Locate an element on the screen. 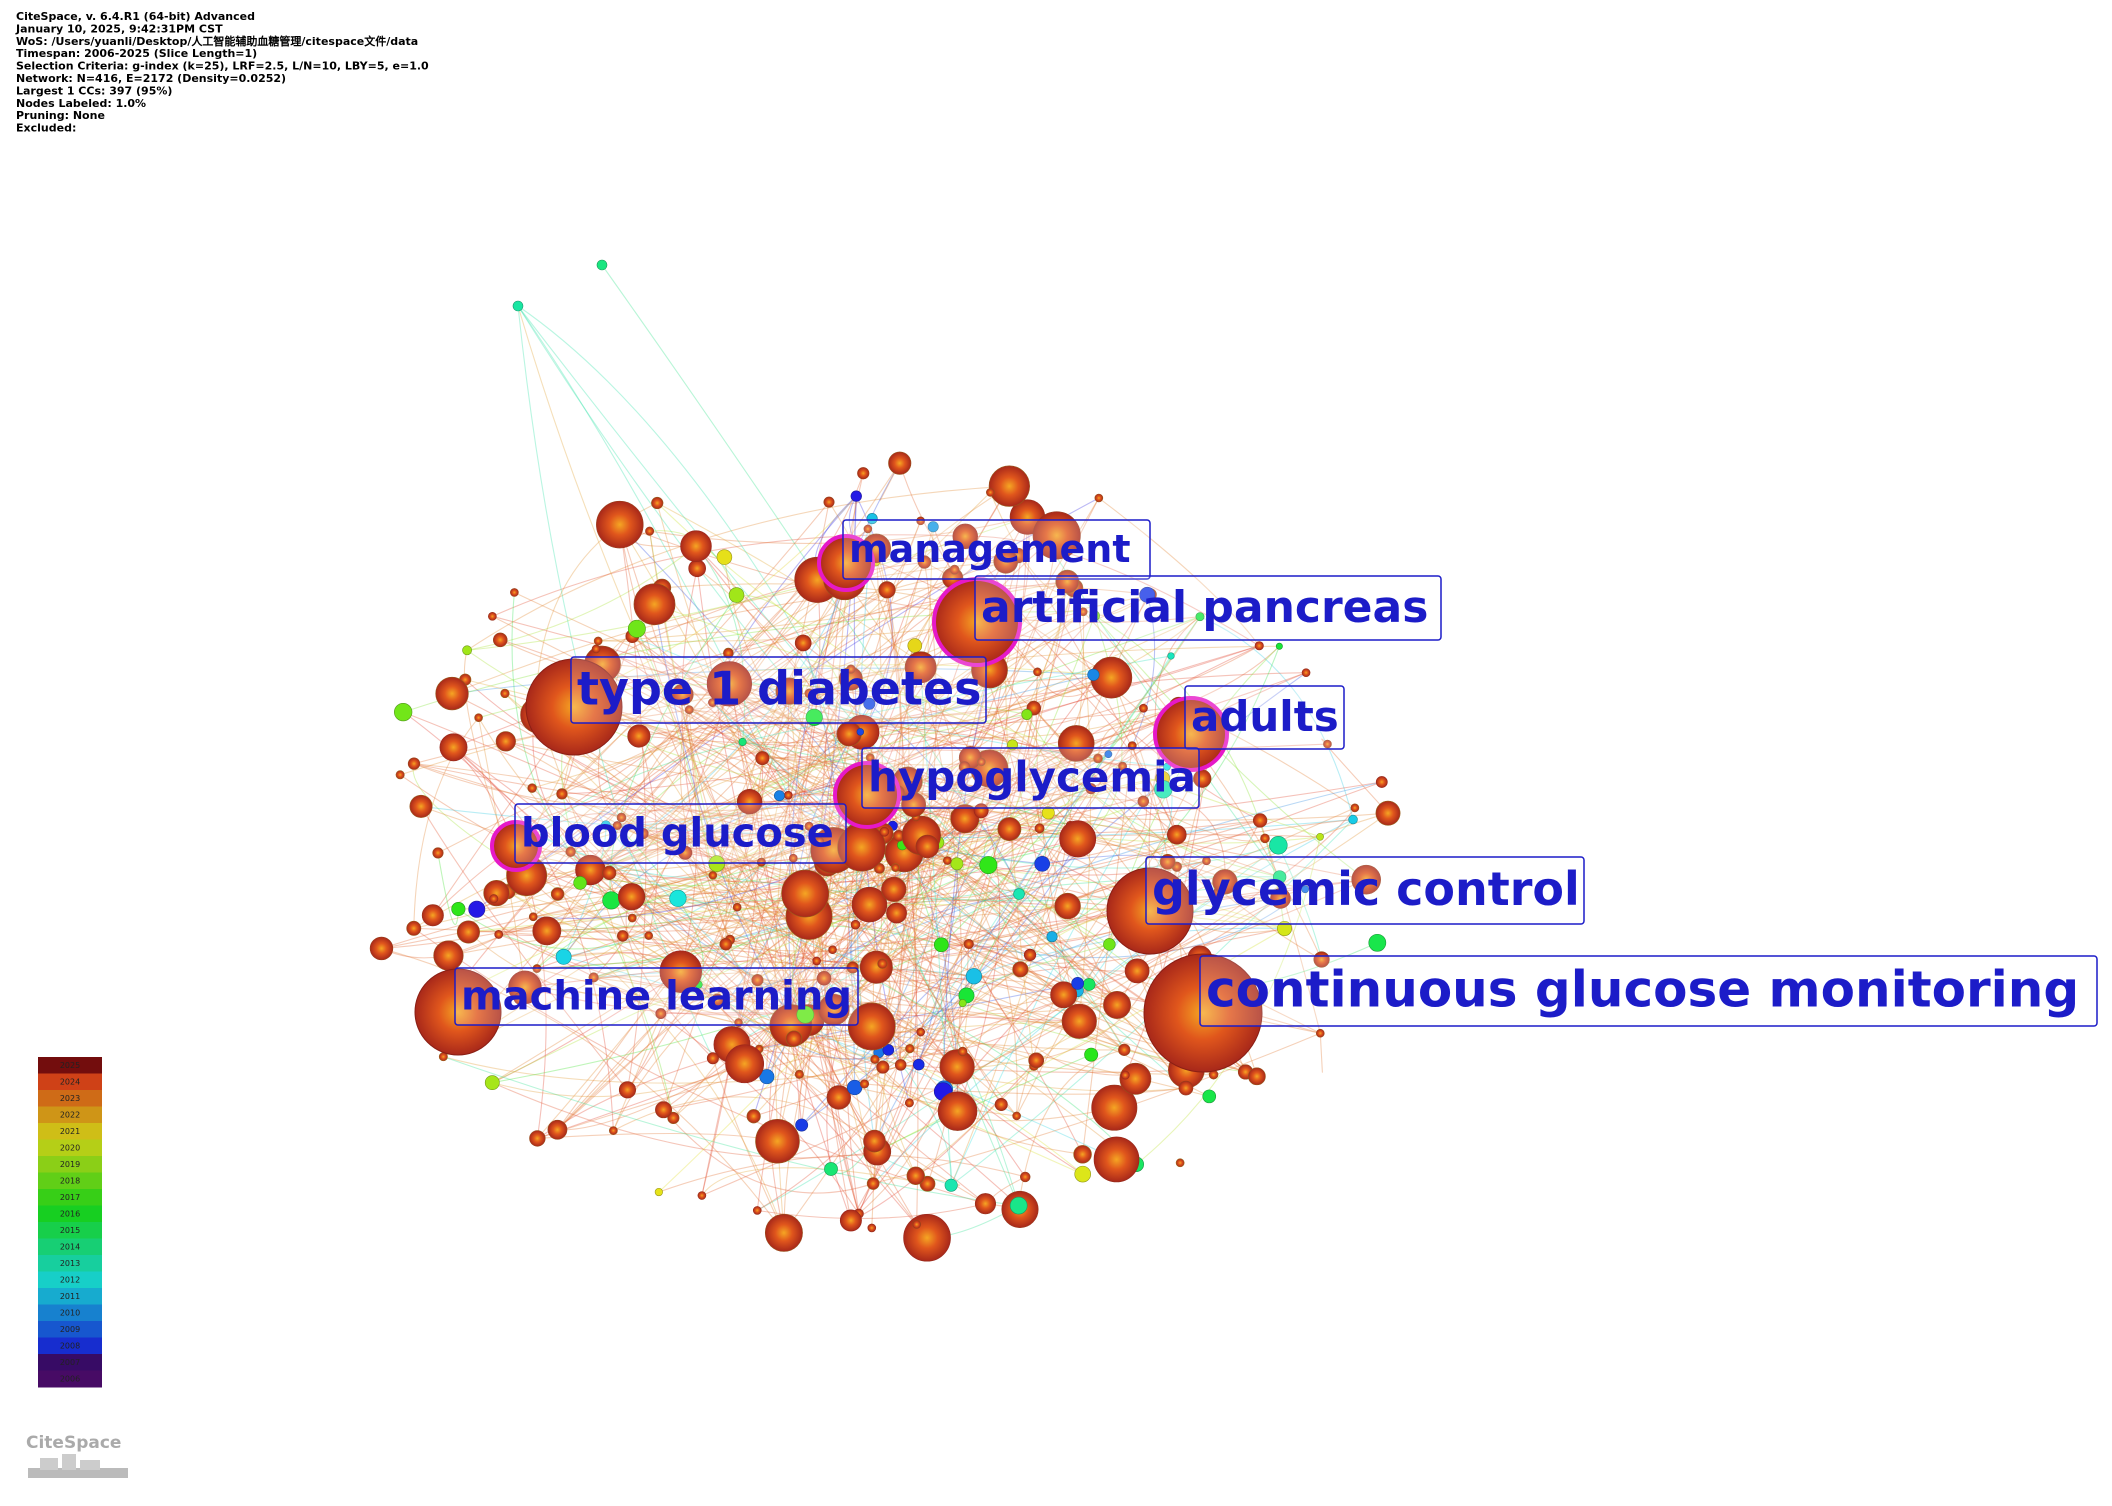 This screenshot has width=2112, height=1506. header-line: Network: N=416, E=2172 (Density=0.0252) is located at coordinates (151, 78).